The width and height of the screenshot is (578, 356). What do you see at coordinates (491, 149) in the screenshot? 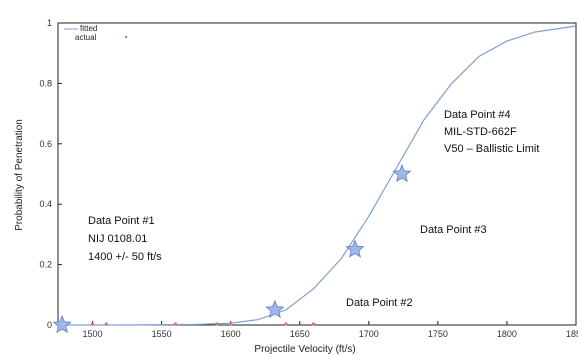
I see `annotation-4-line-3: V50 – Ballistic Limit` at bounding box center [491, 149].